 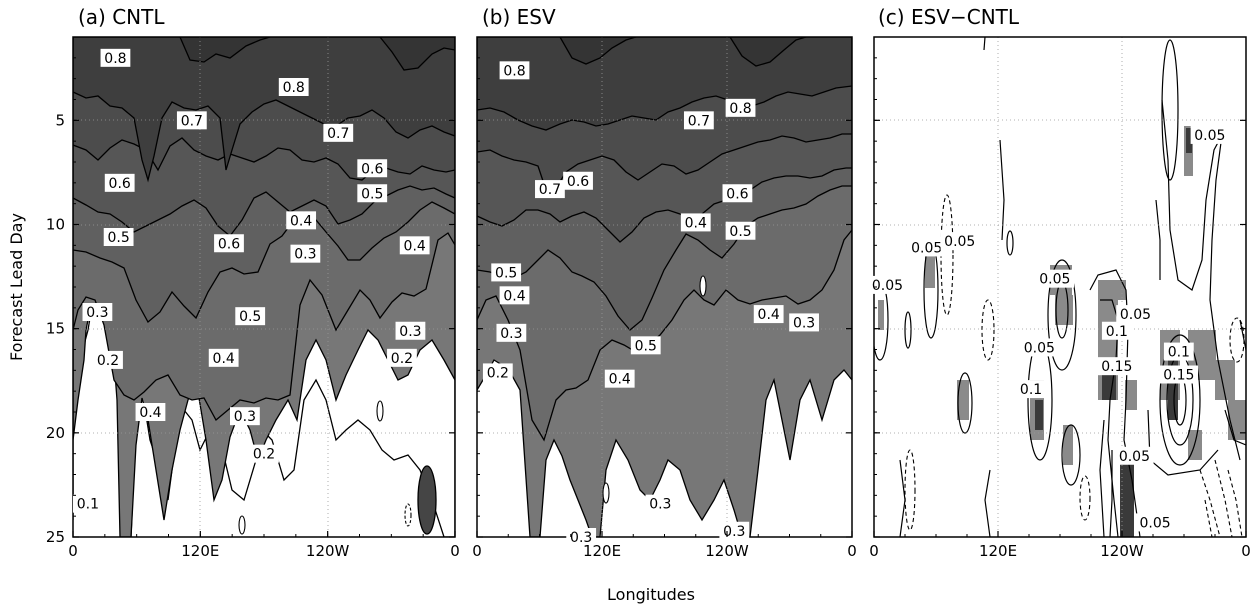 I want to click on panel-c-title: (c) ESV−CNTL, so click(x=949, y=17).